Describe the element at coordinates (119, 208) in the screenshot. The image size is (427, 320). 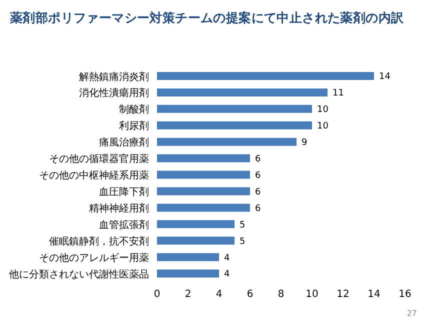
I see `y-tick-label: 精神神経用剤` at that location.